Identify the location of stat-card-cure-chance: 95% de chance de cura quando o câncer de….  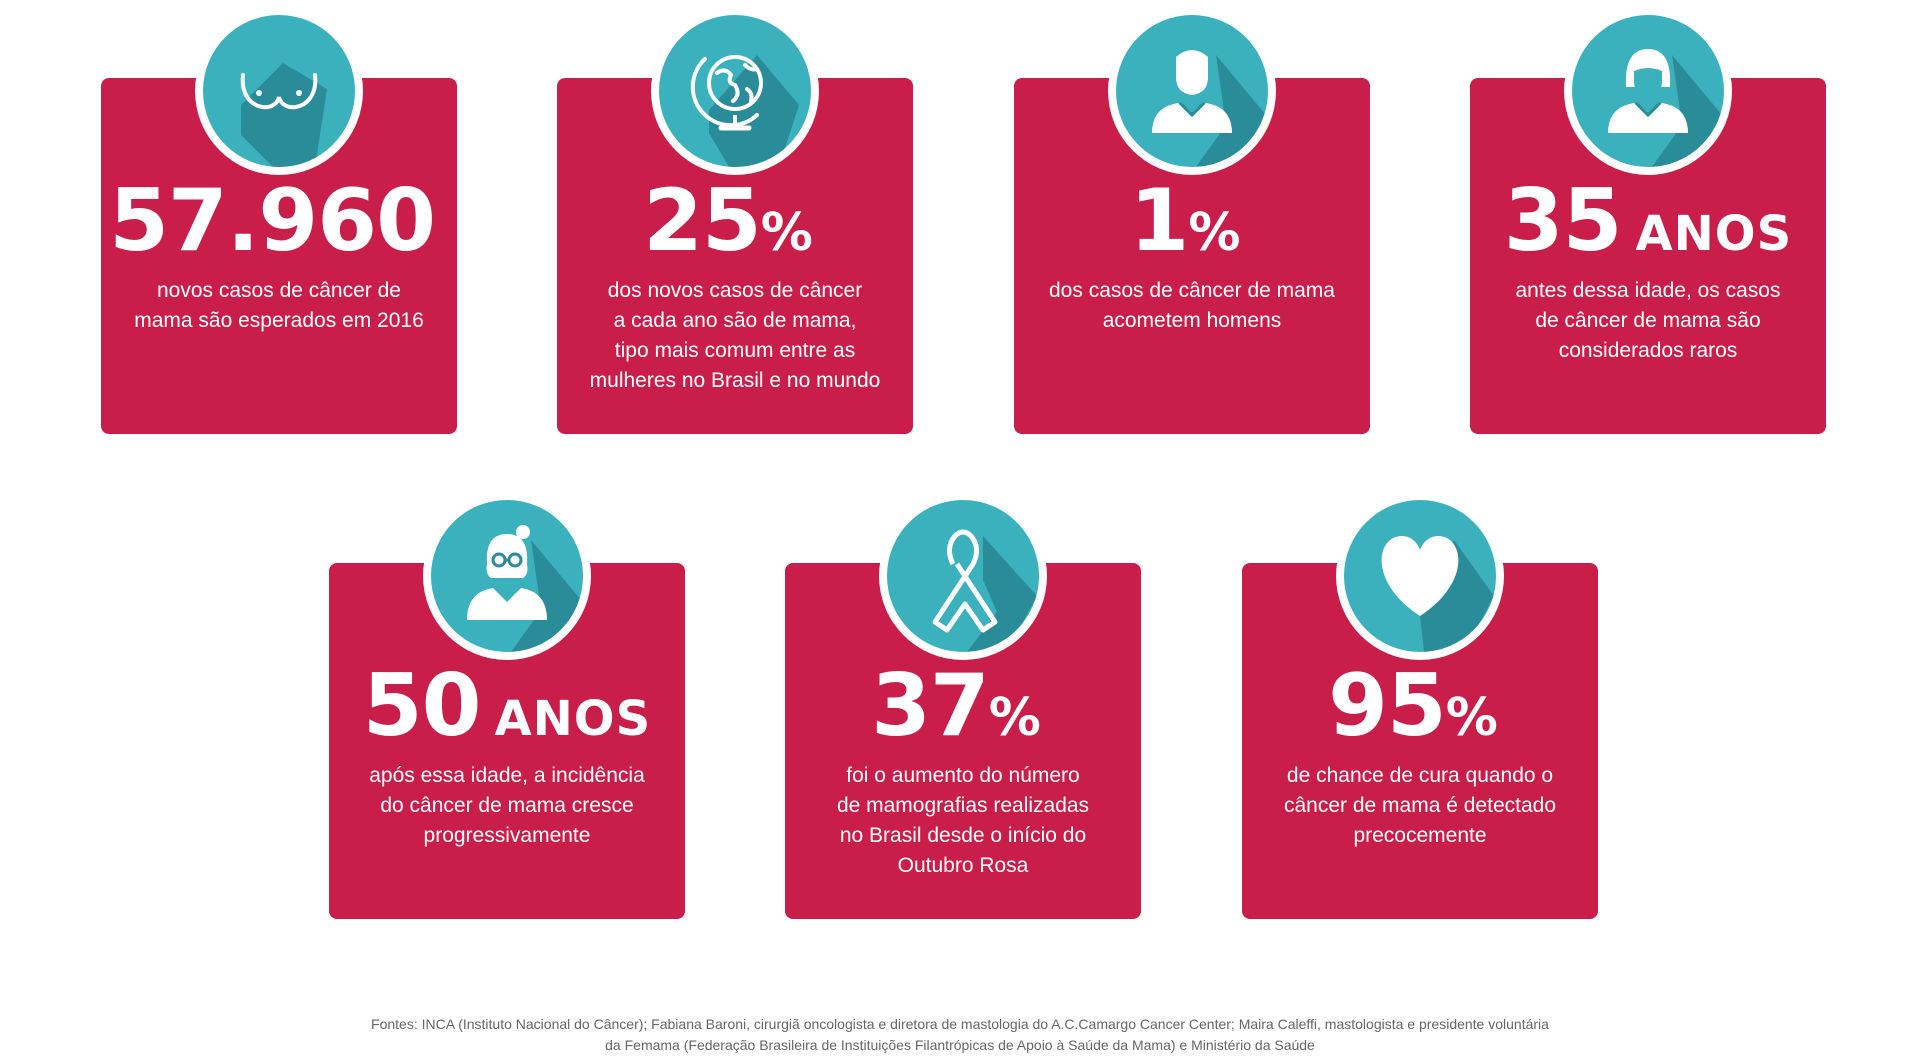
(1420, 705).